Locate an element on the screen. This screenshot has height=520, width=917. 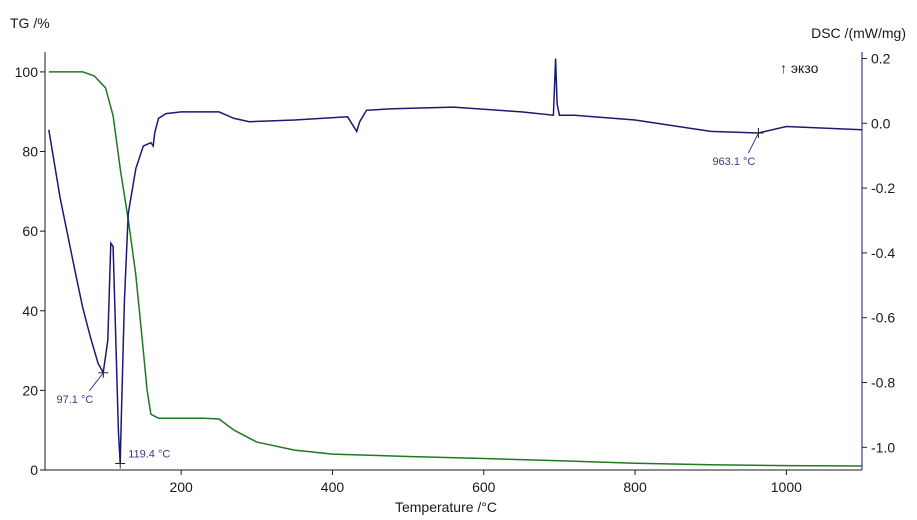
y-left-tick-label: 60 is located at coordinates (30, 231).